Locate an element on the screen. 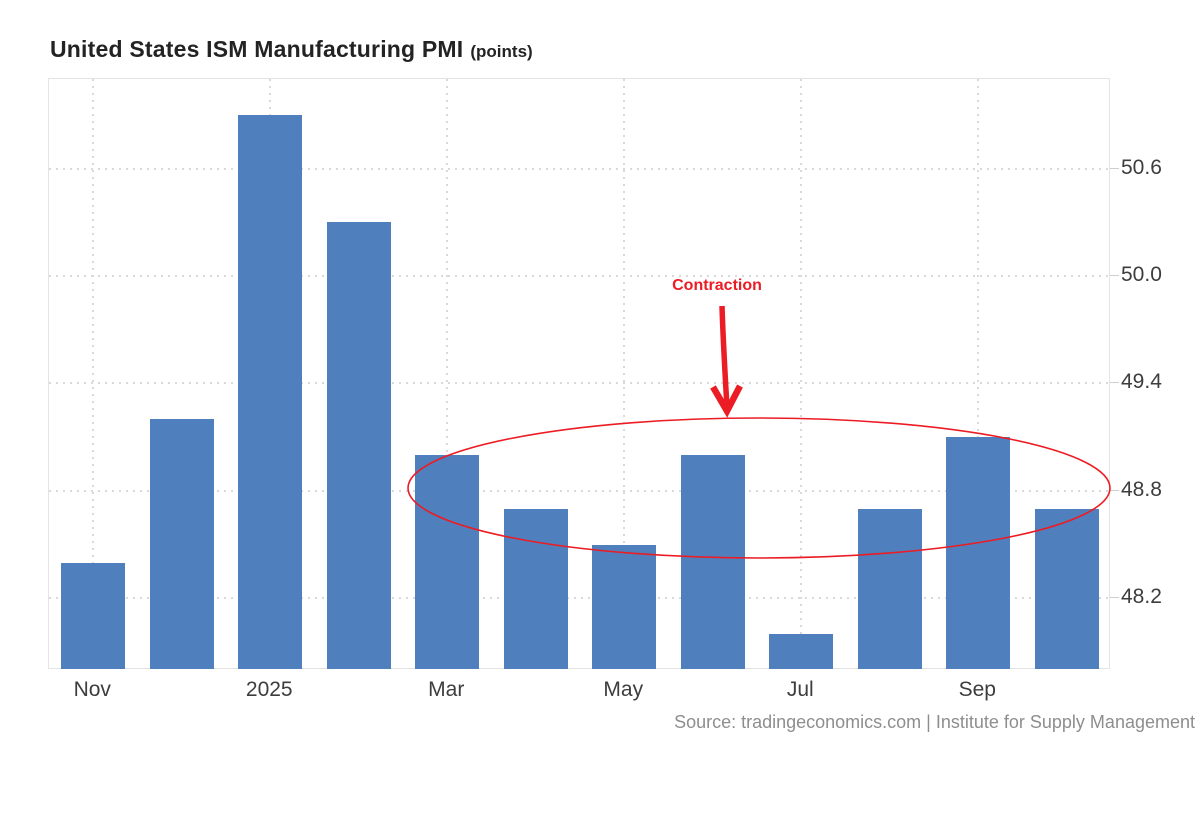  x-tick-label: Sep is located at coordinates (977, 689).